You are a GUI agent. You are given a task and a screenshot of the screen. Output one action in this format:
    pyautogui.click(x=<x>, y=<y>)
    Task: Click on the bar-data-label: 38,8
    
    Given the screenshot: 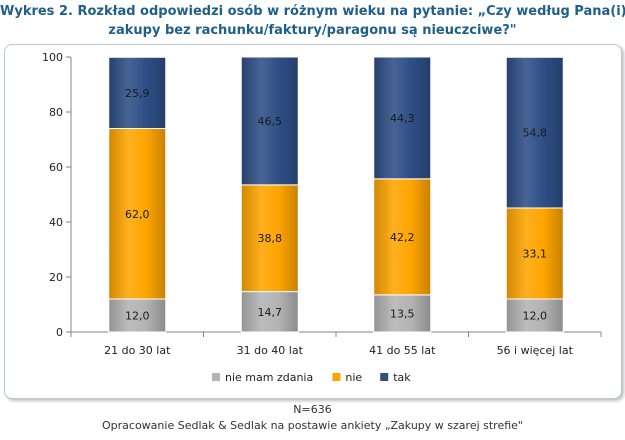 What is the action you would take?
    pyautogui.click(x=270, y=238)
    